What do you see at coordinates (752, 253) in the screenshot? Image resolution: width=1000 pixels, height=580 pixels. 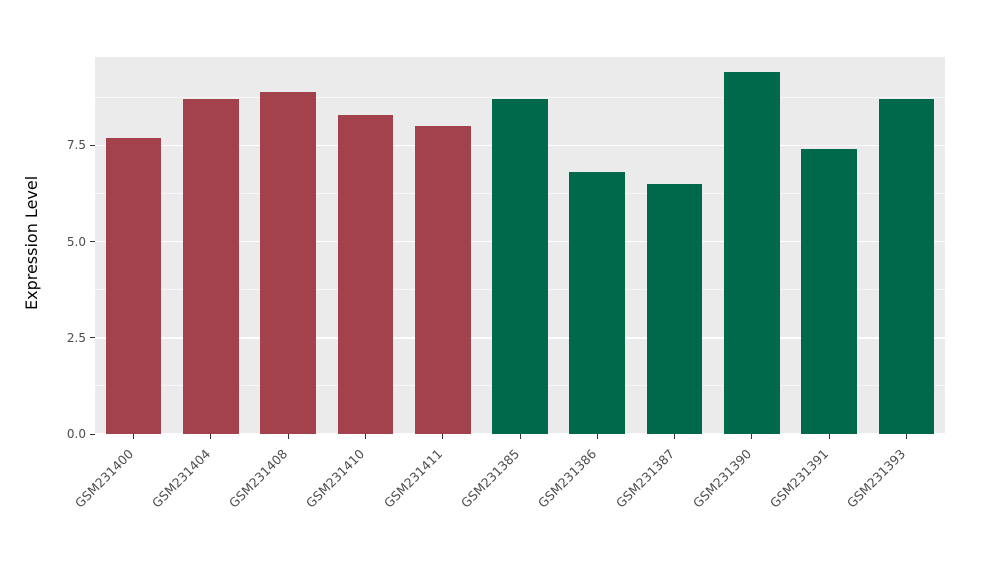 I see `bar-GSM231390` at bounding box center [752, 253].